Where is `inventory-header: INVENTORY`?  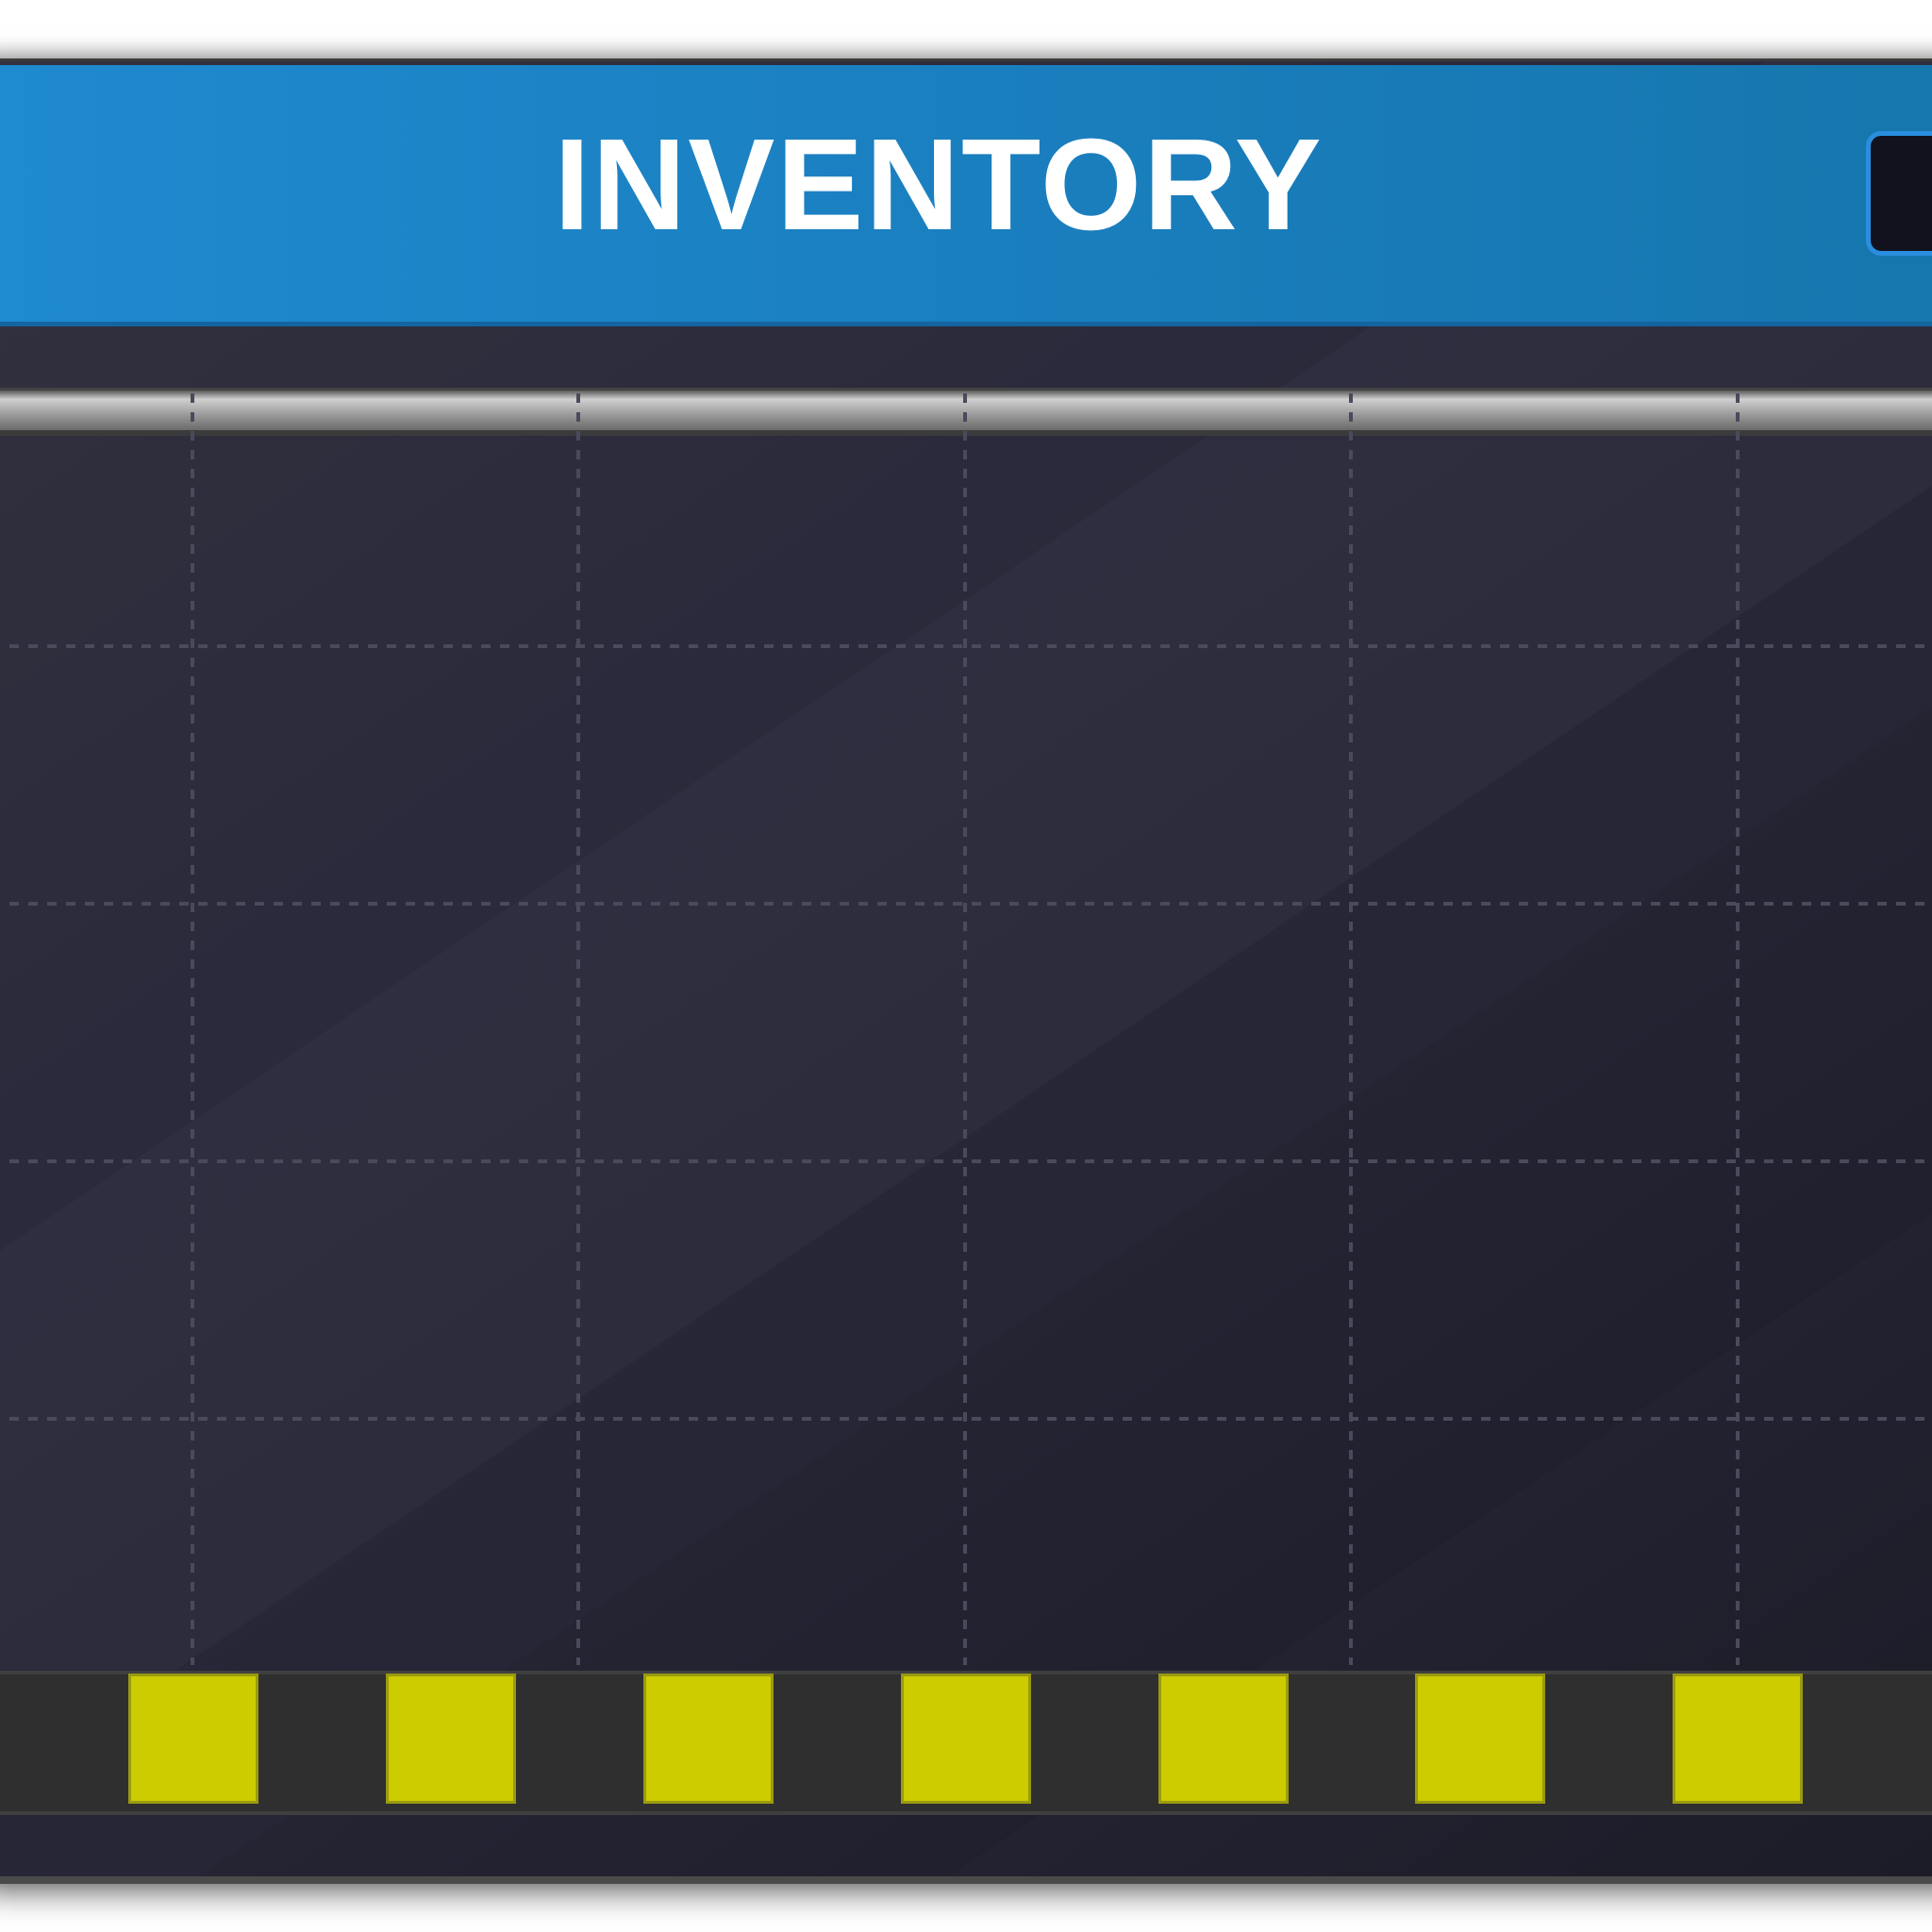
inventory-header: INVENTORY is located at coordinates (966, 195).